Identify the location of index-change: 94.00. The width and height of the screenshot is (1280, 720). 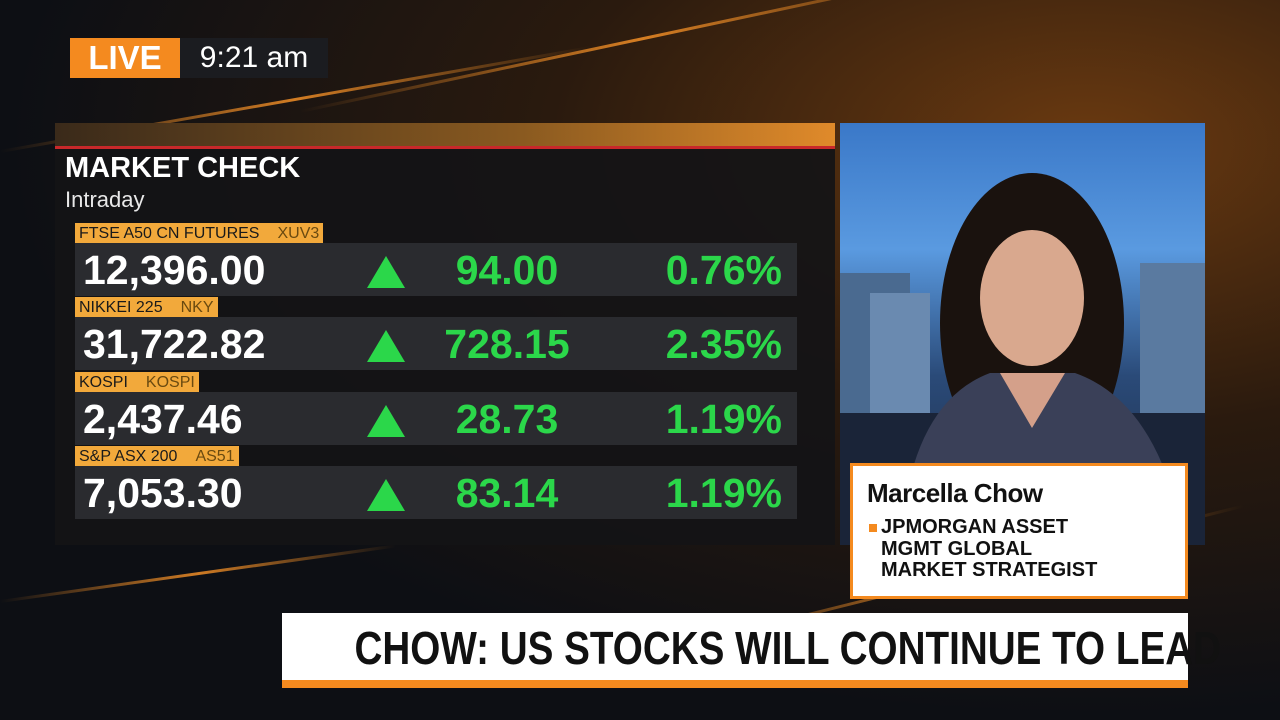
(507, 270).